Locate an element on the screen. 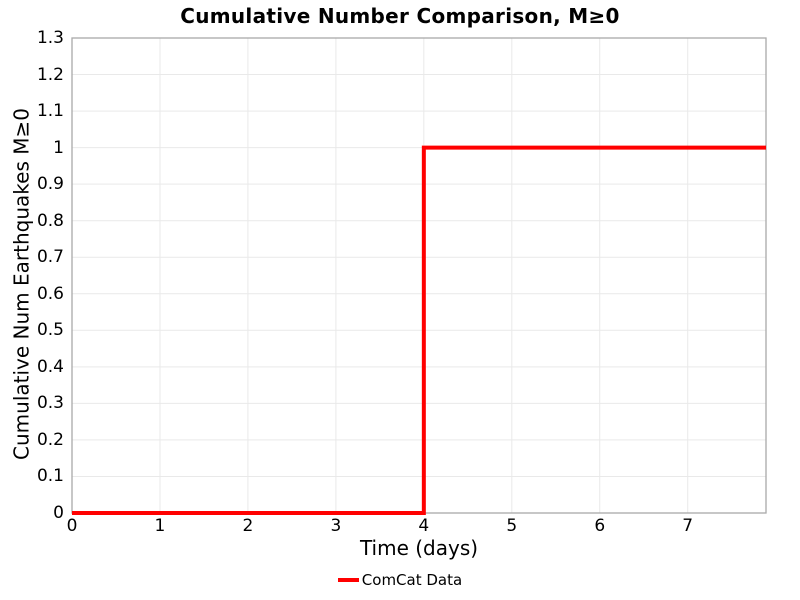 Image resolution: width=800 pixels, height=600 pixels. y-tick-label: 0 is located at coordinates (58, 513).